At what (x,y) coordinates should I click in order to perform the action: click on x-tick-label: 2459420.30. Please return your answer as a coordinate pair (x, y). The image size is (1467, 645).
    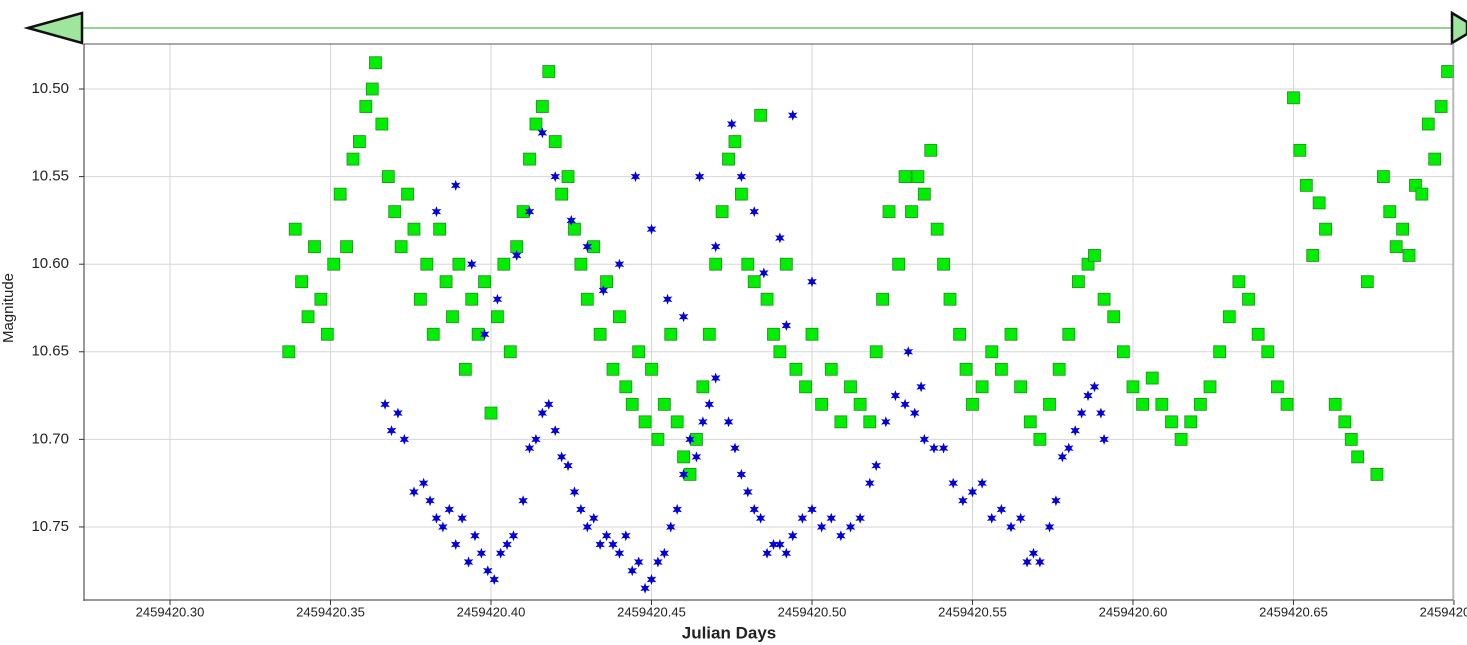
    Looking at the image, I should click on (170, 611).